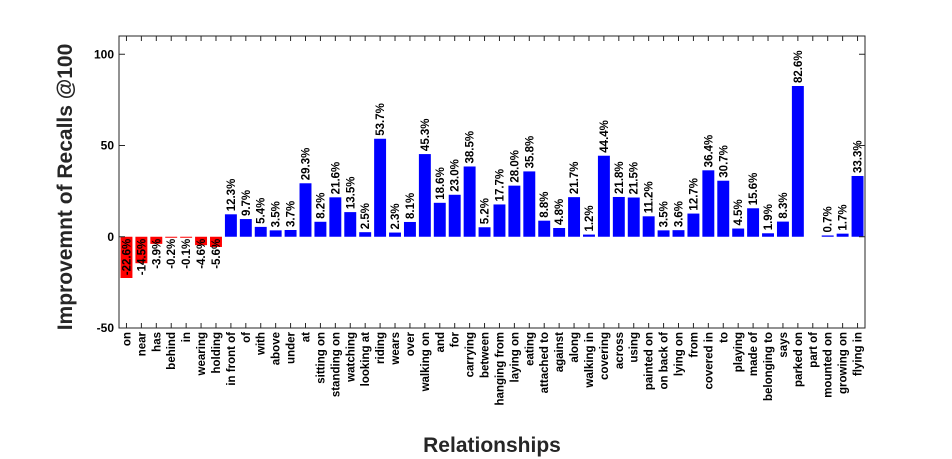  I want to click on data-label: 17.7%, so click(500, 185).